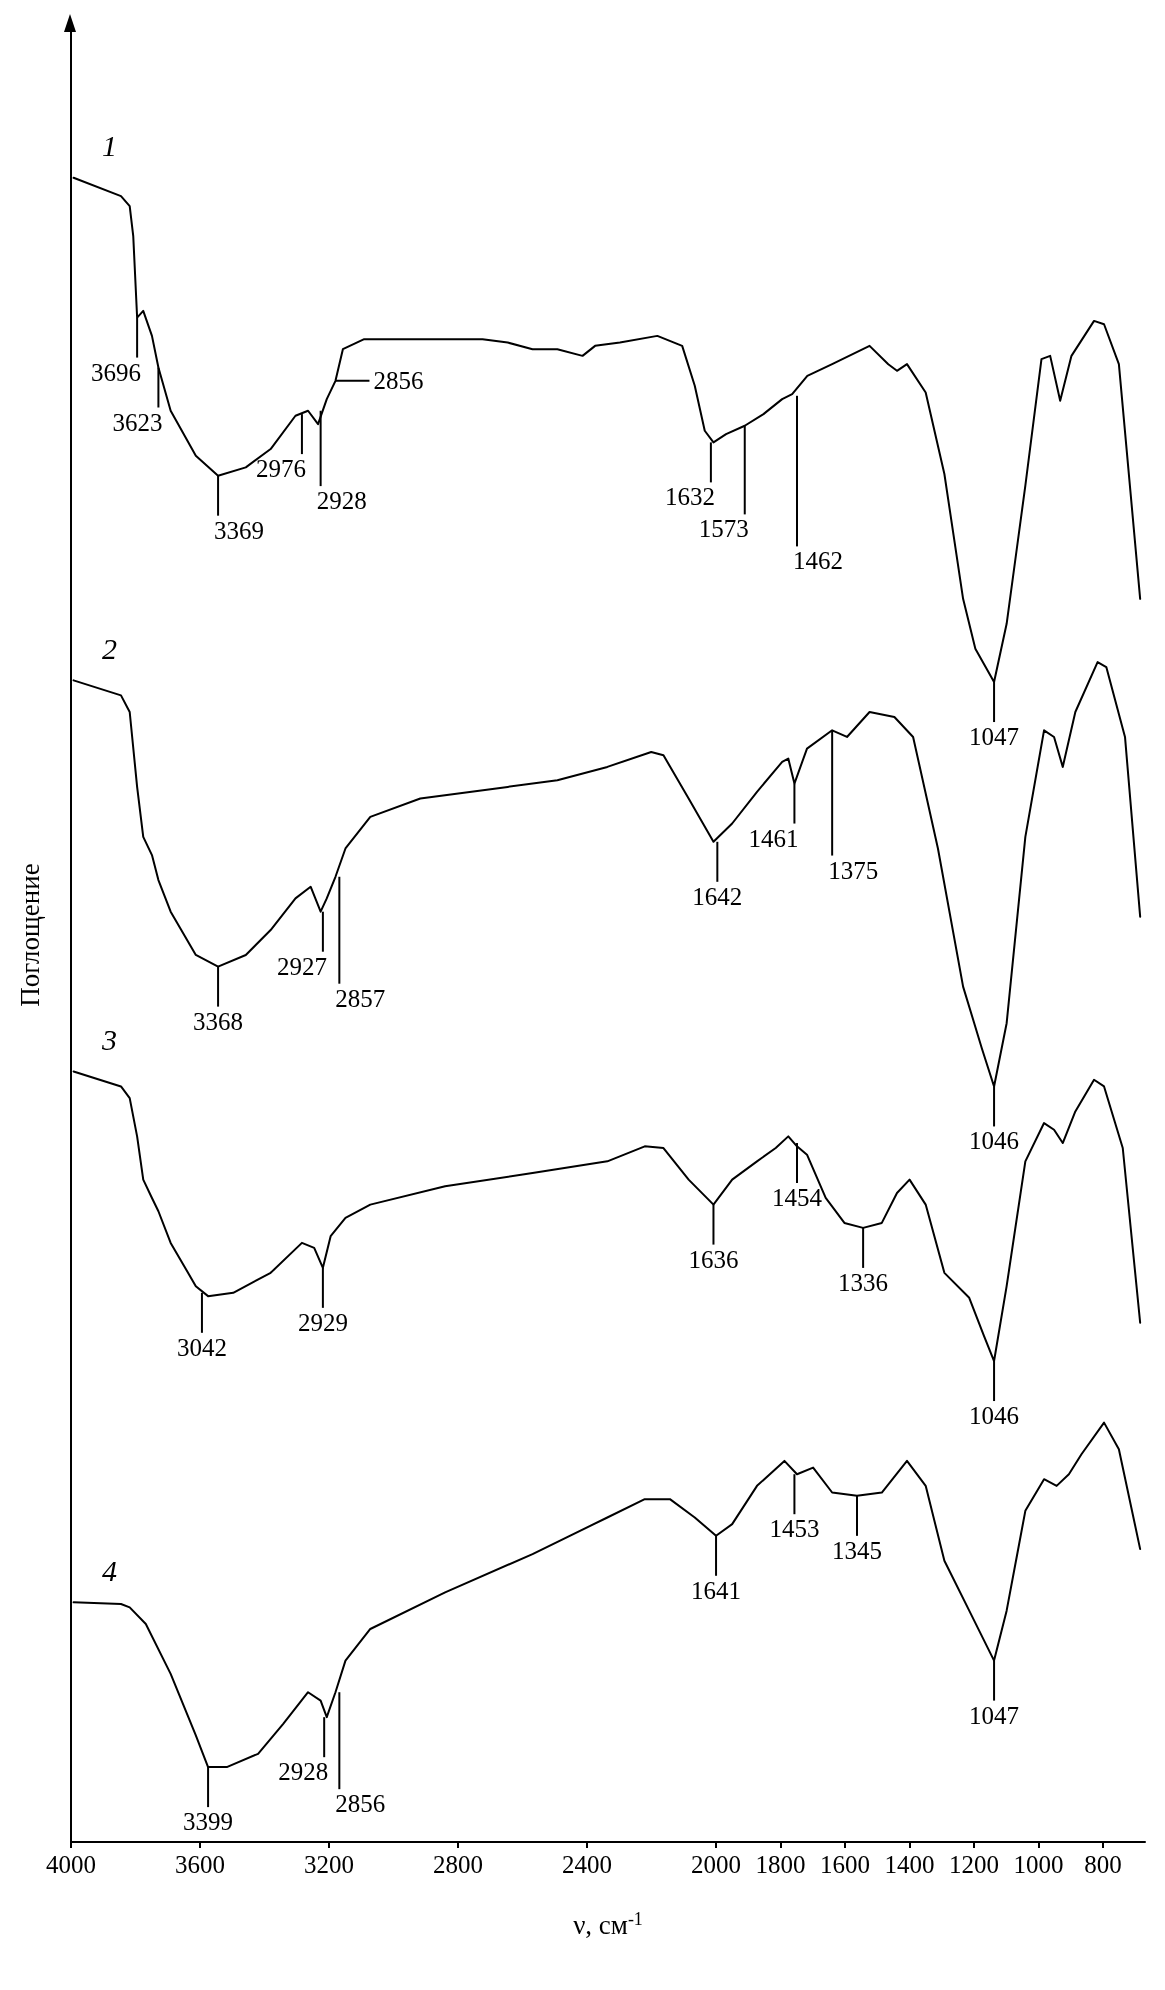 The width and height of the screenshot is (1165, 1990). What do you see at coordinates (360, 998) in the screenshot?
I see `annotation: 2857` at bounding box center [360, 998].